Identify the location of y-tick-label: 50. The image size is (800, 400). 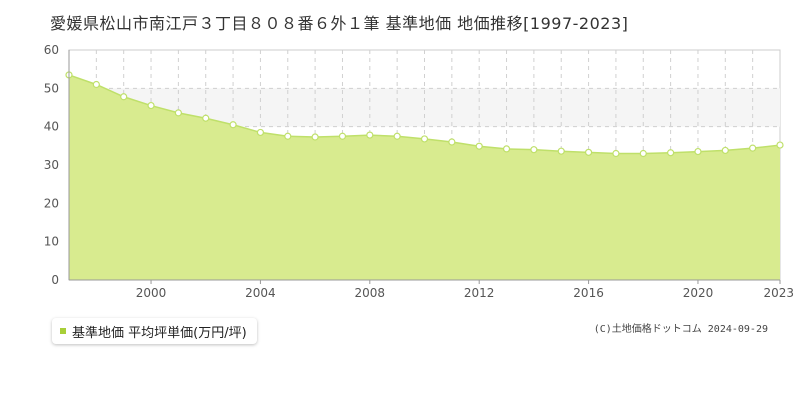
(51, 88).